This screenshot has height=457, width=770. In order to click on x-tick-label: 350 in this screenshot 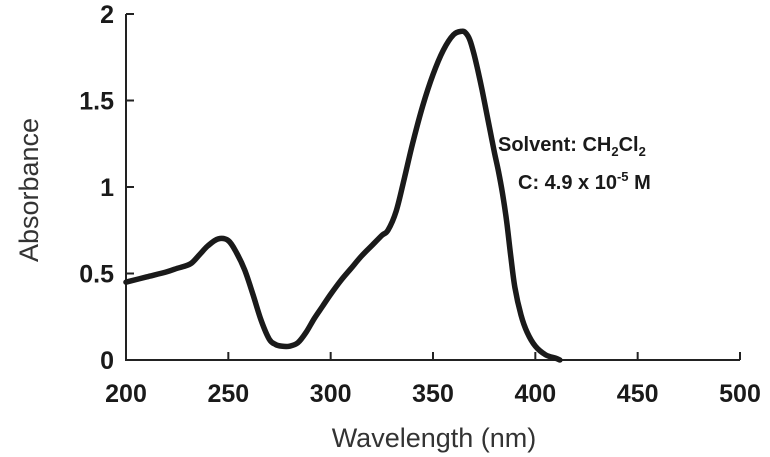, I will do `click(433, 394)`.